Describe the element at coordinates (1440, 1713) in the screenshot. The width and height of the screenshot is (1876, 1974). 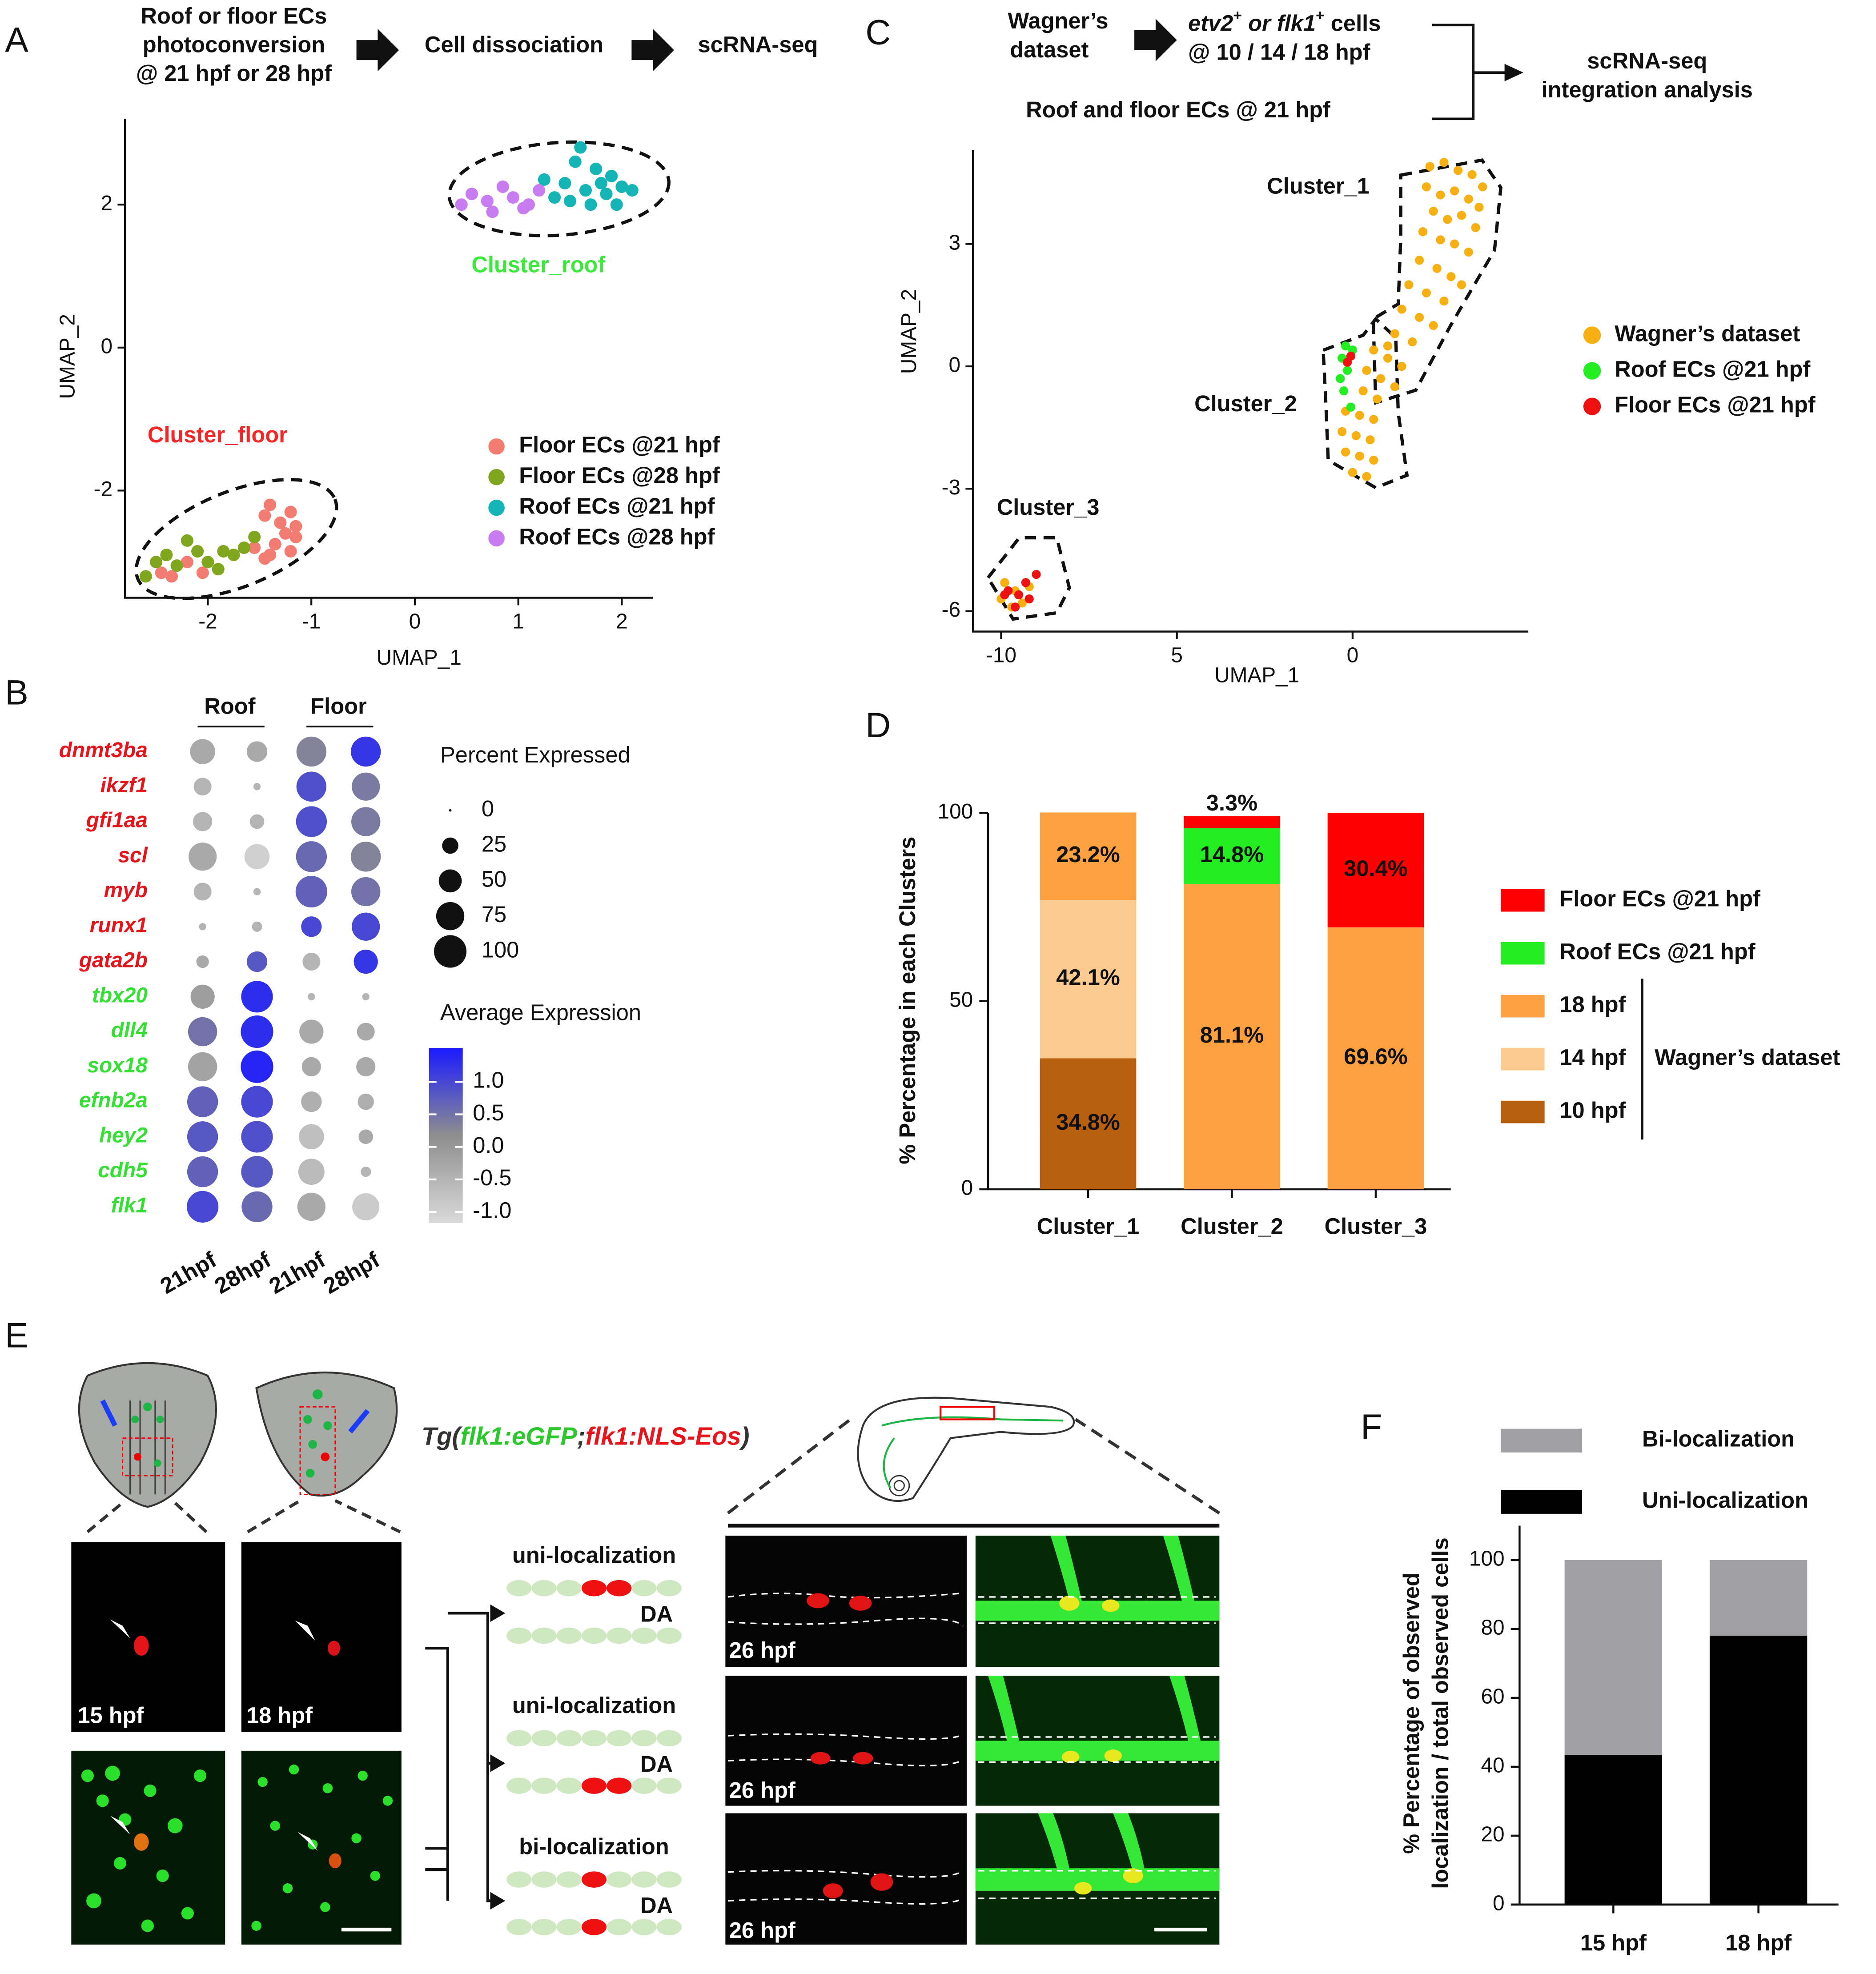
I see `y-axis-label: localization / total observed cells` at that location.